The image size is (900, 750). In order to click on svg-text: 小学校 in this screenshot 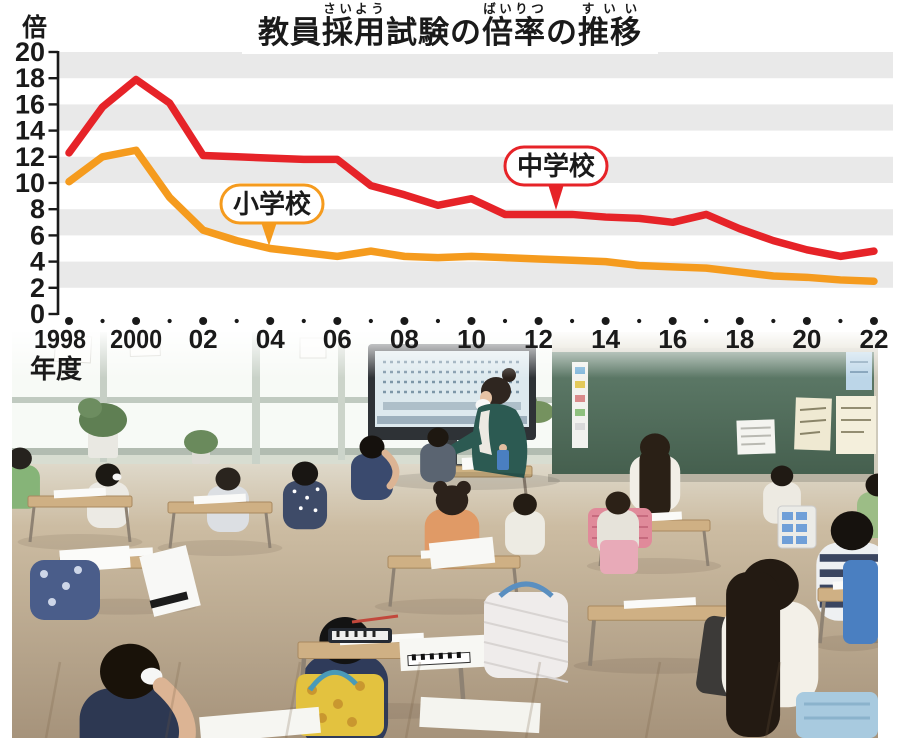, I will do `click(272, 204)`.